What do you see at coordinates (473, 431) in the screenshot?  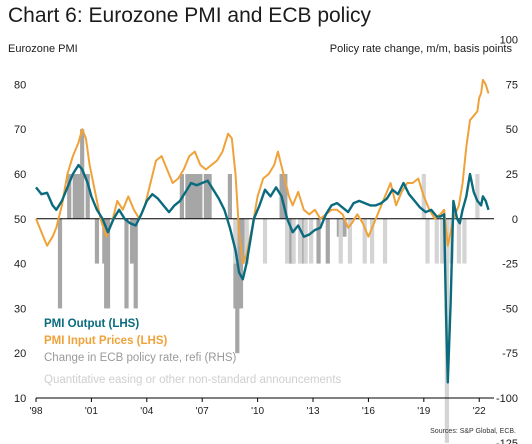 I see `source-note: Sources: S&P Global, ECB.` at bounding box center [473, 431].